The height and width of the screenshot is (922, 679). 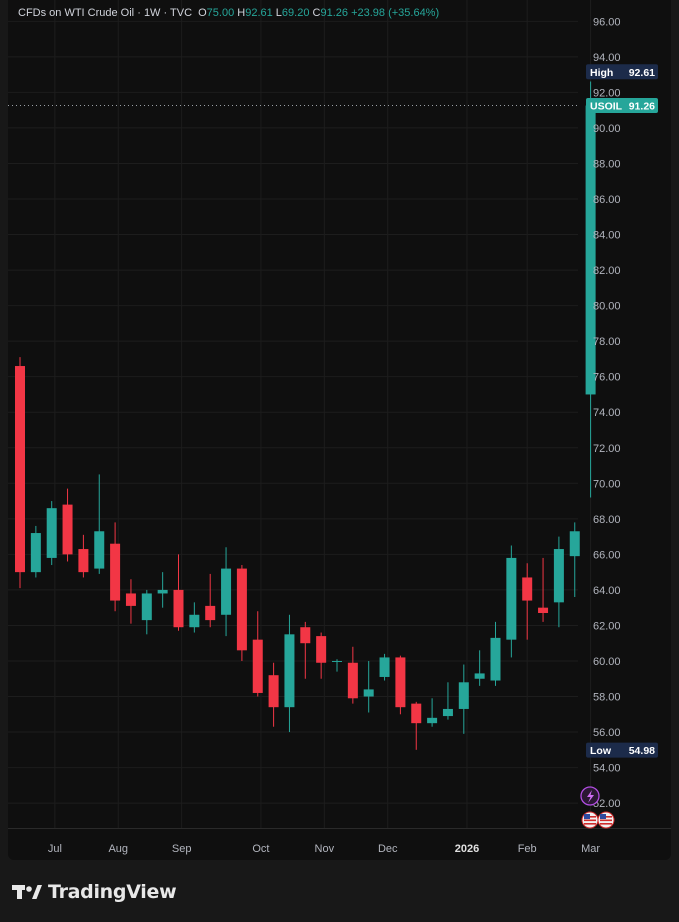 I want to click on high-badge-label: High, so click(x=601, y=73).